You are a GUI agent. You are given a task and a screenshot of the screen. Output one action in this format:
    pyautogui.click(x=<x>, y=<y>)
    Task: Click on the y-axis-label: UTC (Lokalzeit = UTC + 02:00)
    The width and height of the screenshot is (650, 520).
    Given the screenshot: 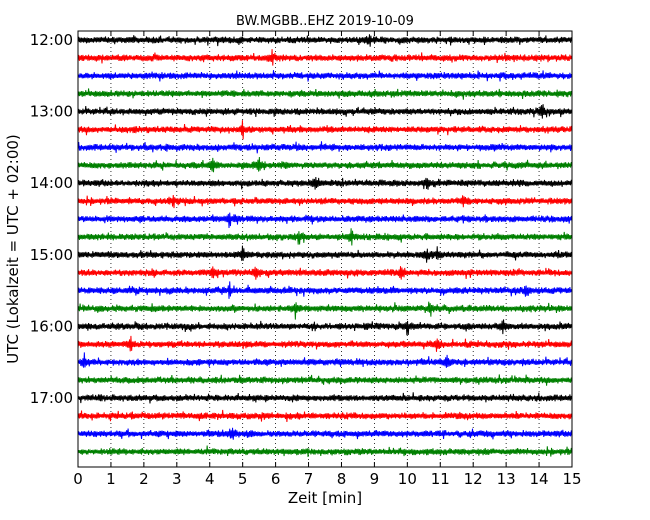 What is the action you would take?
    pyautogui.click(x=13, y=249)
    